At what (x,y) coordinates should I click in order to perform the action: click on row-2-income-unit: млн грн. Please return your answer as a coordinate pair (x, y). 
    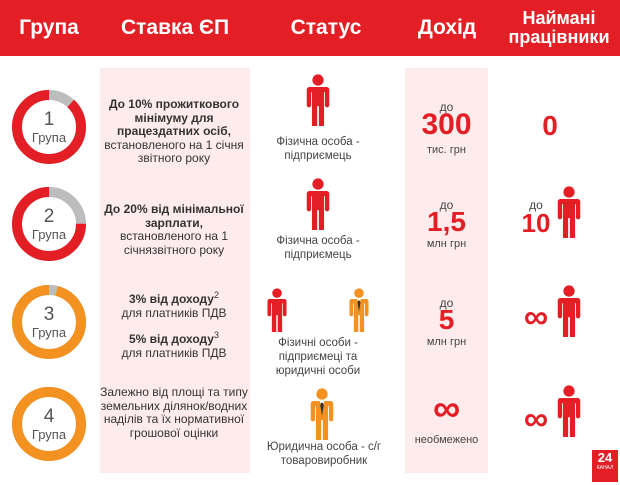
    Looking at the image, I should click on (446, 244).